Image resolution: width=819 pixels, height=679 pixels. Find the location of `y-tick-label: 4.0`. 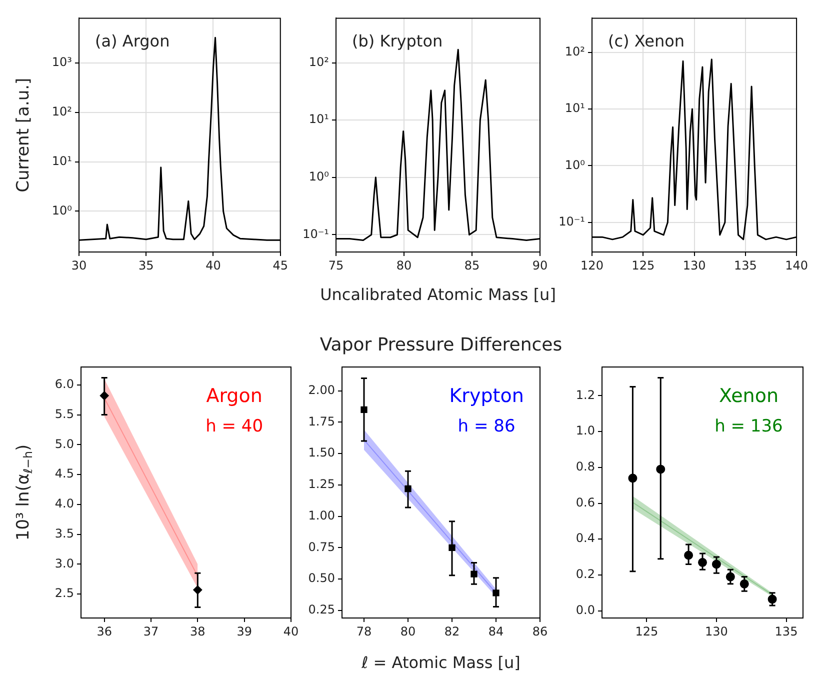

y-tick-label: 4.0 is located at coordinates (64, 503).